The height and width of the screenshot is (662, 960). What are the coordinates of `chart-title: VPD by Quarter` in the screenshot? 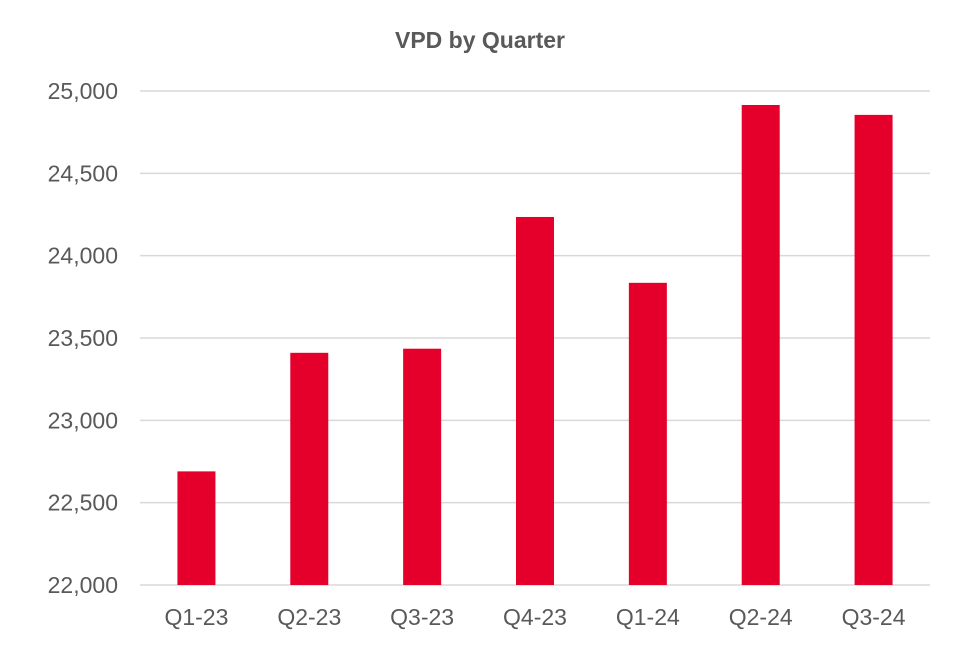 It's located at (480, 40).